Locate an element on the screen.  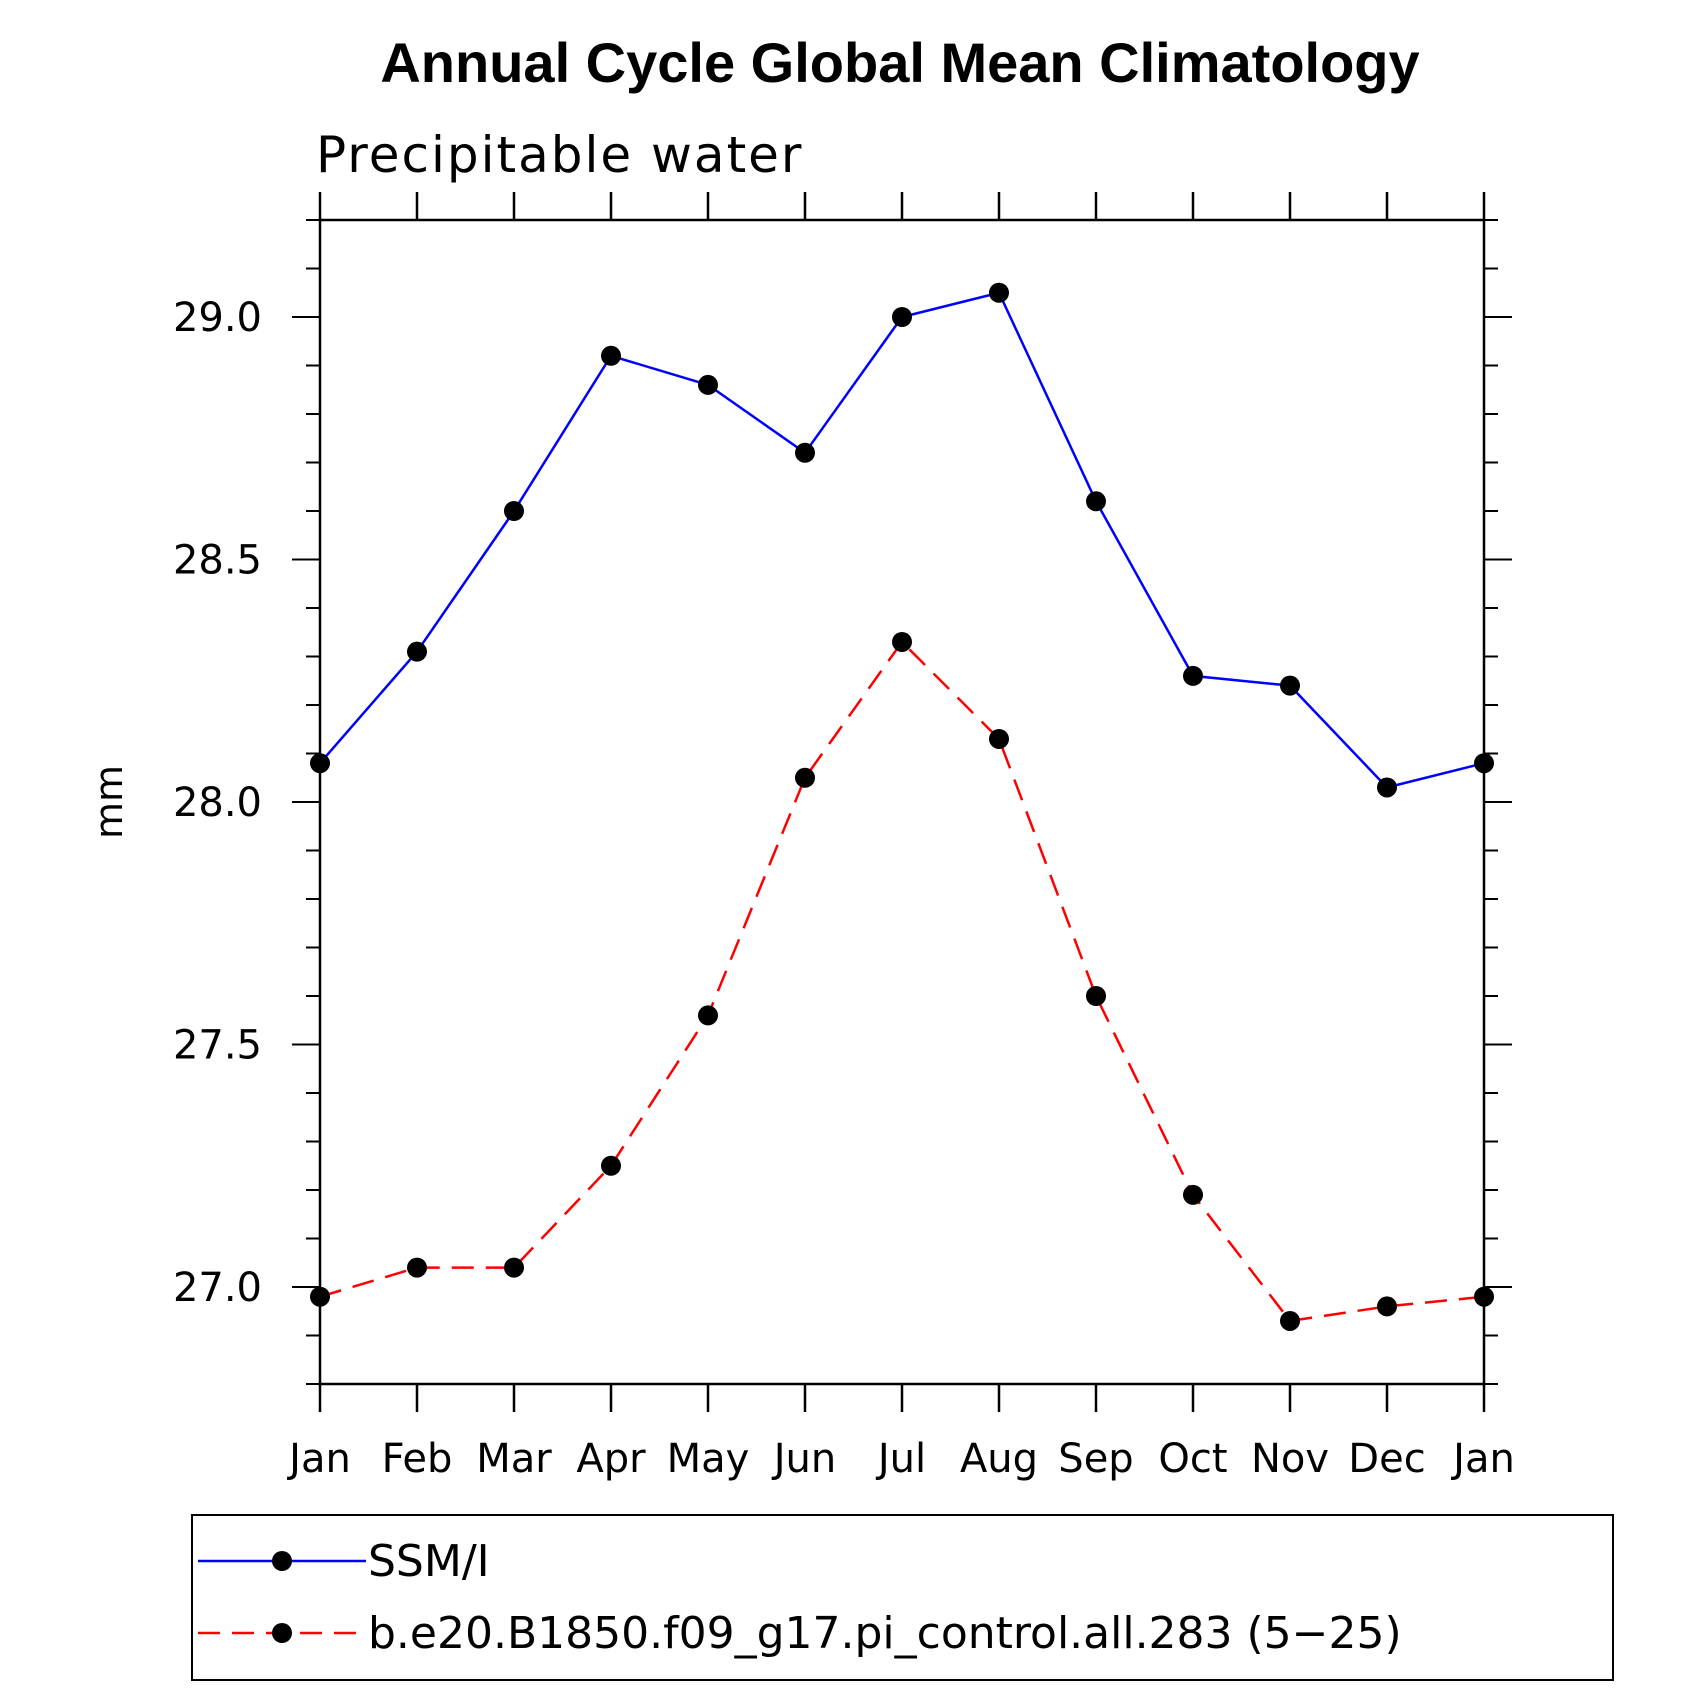
x-tick-label: Nov is located at coordinates (1290, 1459).